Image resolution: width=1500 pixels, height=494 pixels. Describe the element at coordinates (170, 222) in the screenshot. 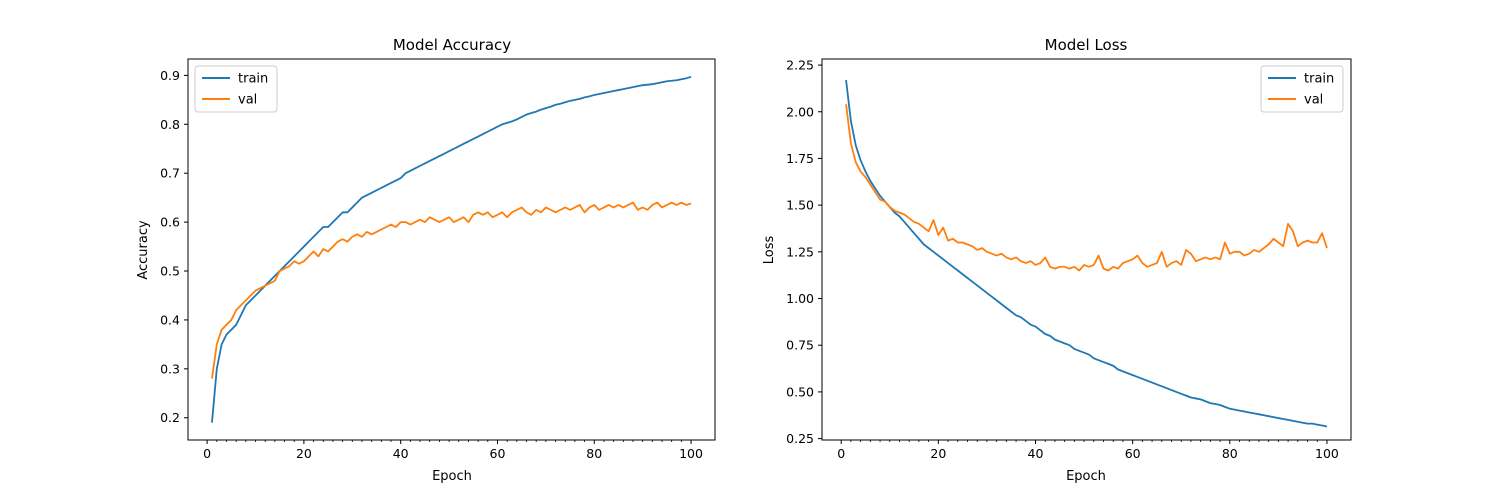

I see `accuracy-y-tick-label: 0.6` at that location.